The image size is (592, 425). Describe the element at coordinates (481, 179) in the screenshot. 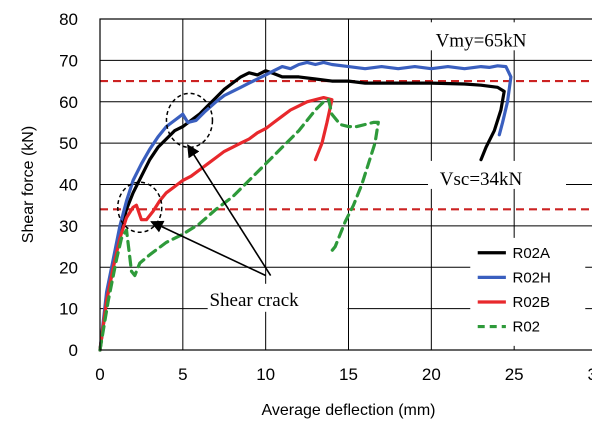

I see `vsc-annotation: Vsc=34kN` at that location.